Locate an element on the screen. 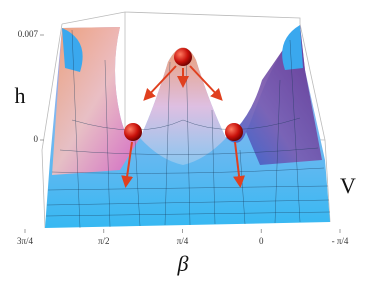  x-tick-label: 3π/4 is located at coordinates (25, 241).